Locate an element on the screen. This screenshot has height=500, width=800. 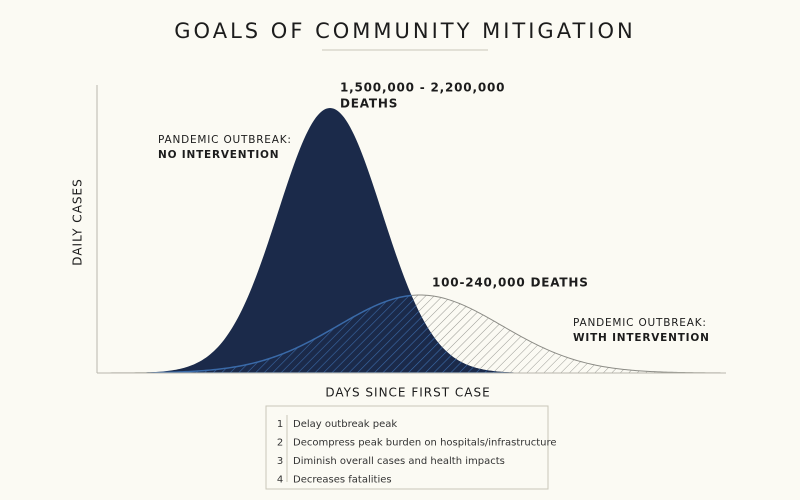
curve-overlap-outline is located at coordinates (349, 333).